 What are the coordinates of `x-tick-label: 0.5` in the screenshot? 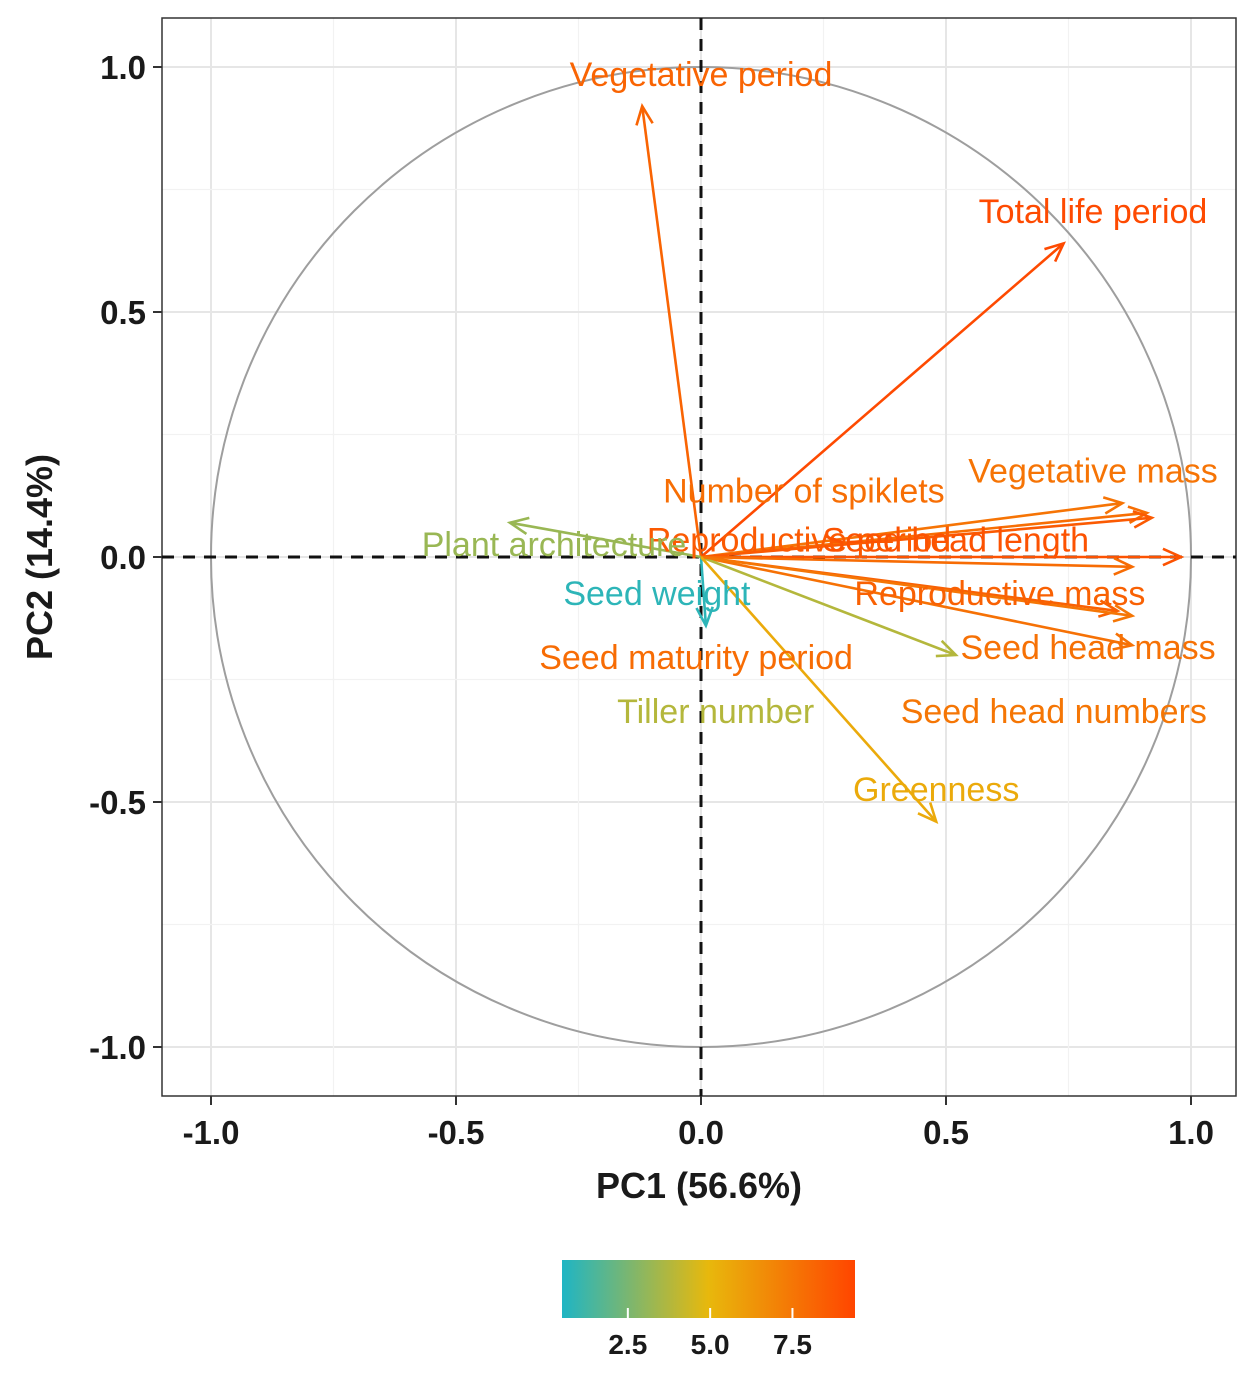 It's located at (946, 1132).